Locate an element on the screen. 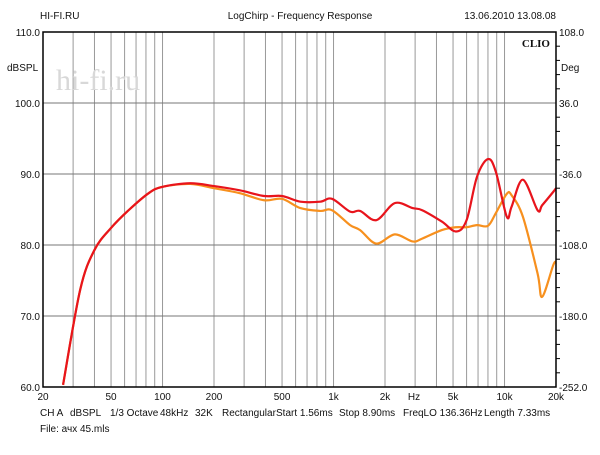 The width and height of the screenshot is (600, 455). x-tick-label: 500 is located at coordinates (282, 397).